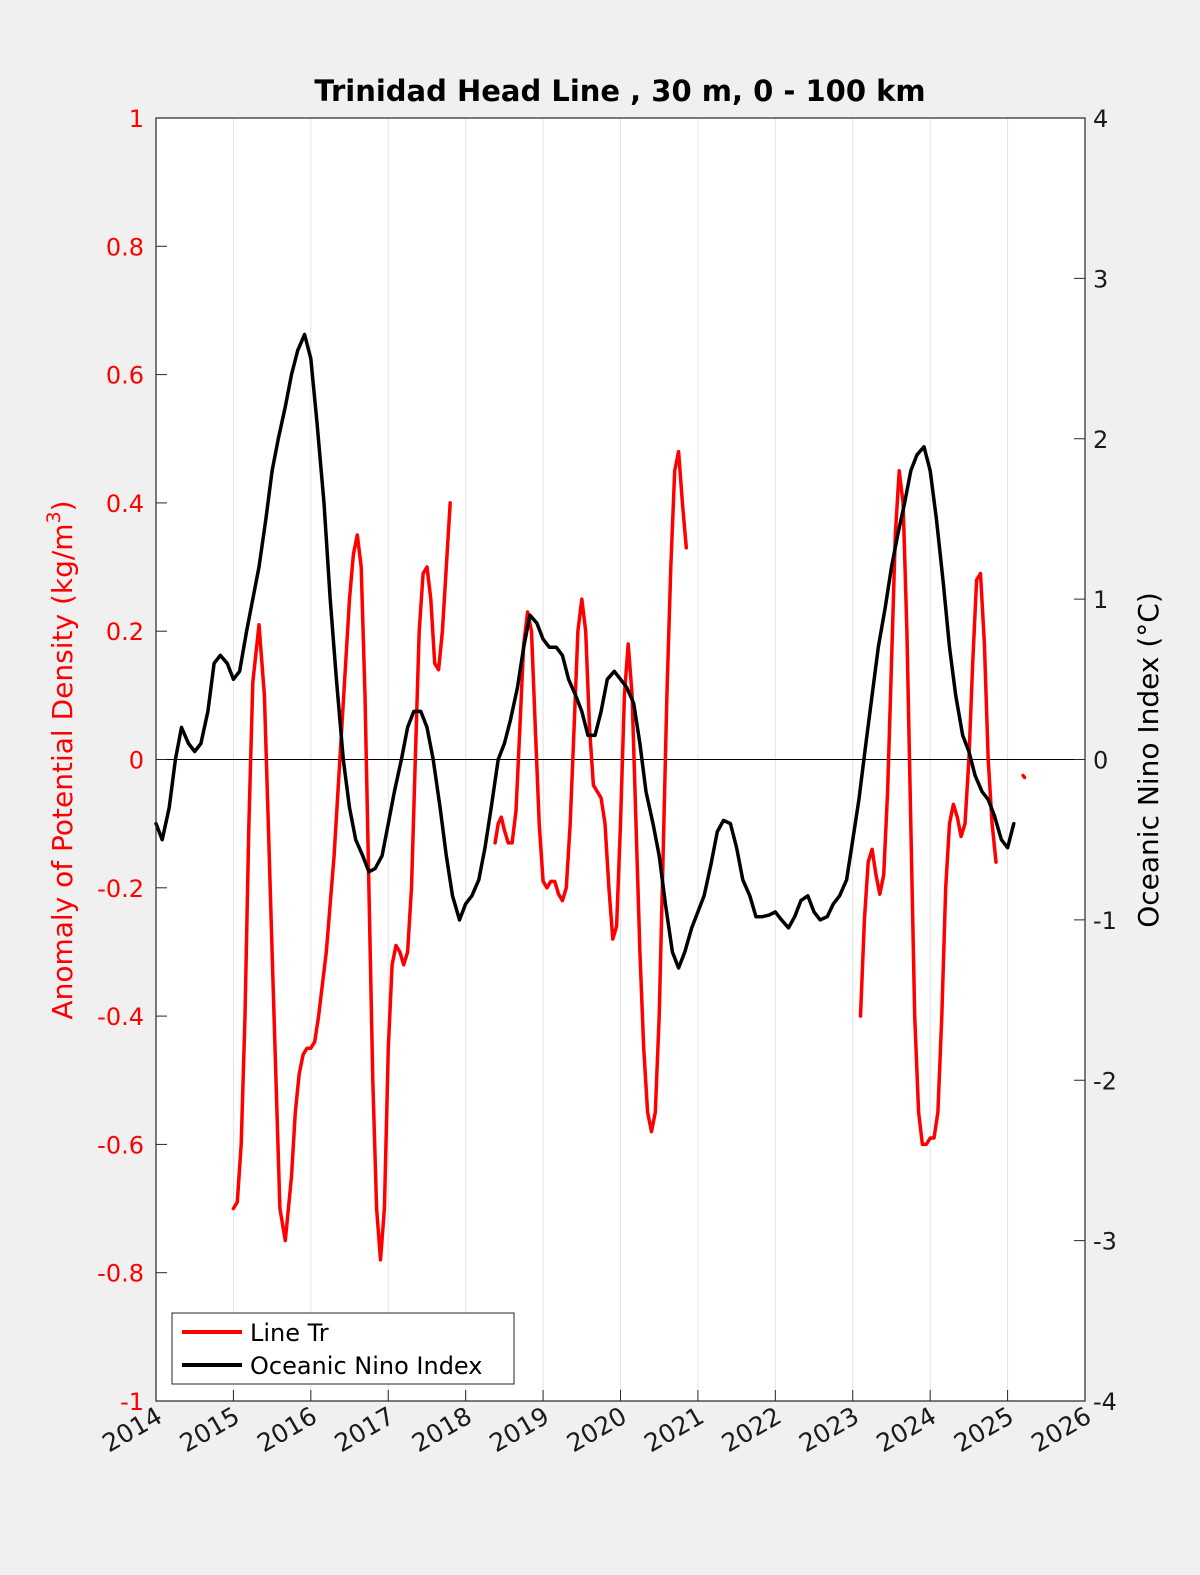 This screenshot has height=1575, width=1200. Describe the element at coordinates (120, 1274) in the screenshot. I see `left-tick-label: -0.8` at that location.